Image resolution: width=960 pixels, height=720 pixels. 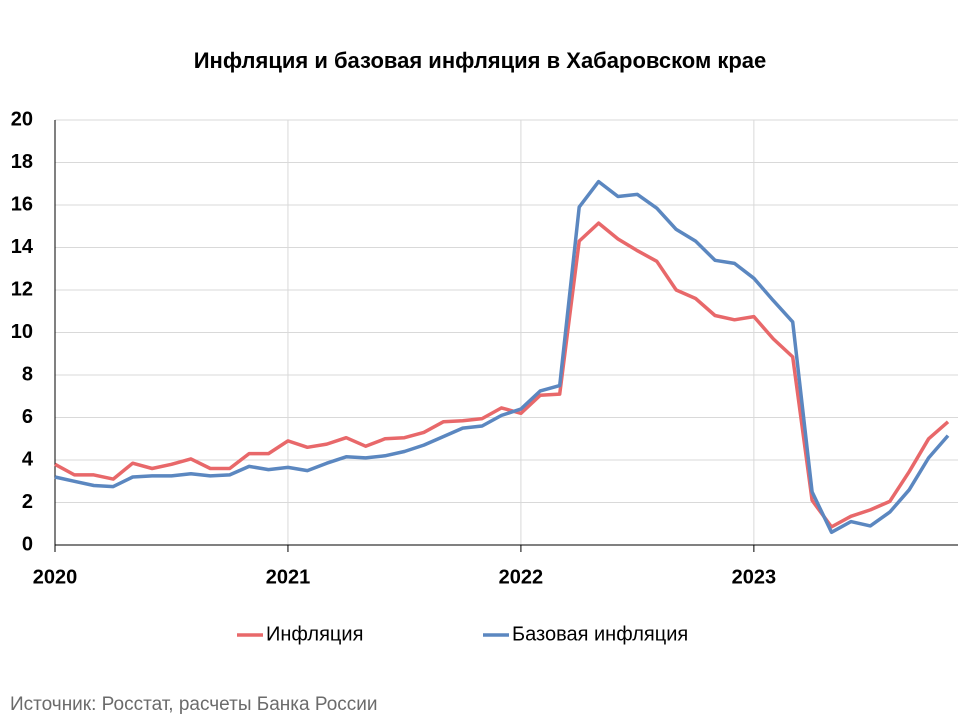 I want to click on source-note: Источник: Росстат, расчеты Банка России, so click(x=194, y=704).